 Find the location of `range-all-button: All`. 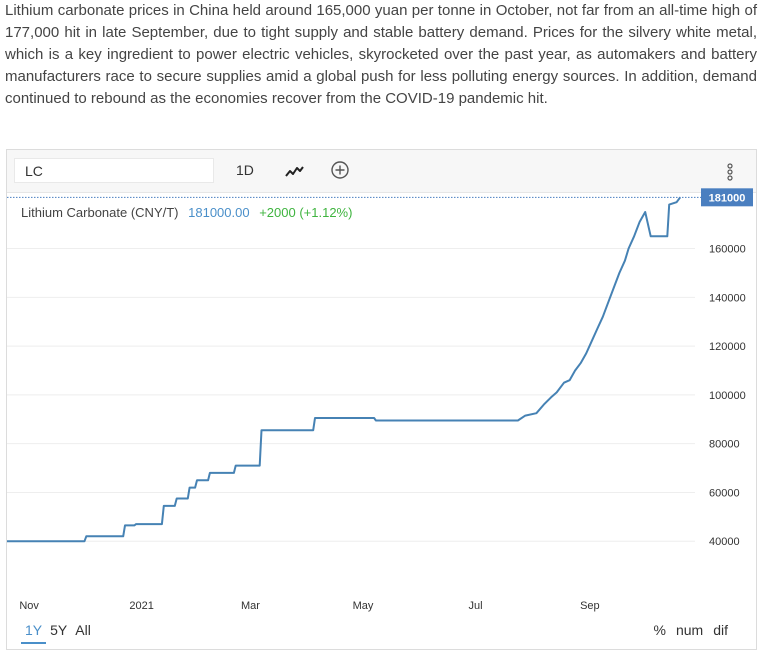

range-all-button: All is located at coordinates (83, 630).